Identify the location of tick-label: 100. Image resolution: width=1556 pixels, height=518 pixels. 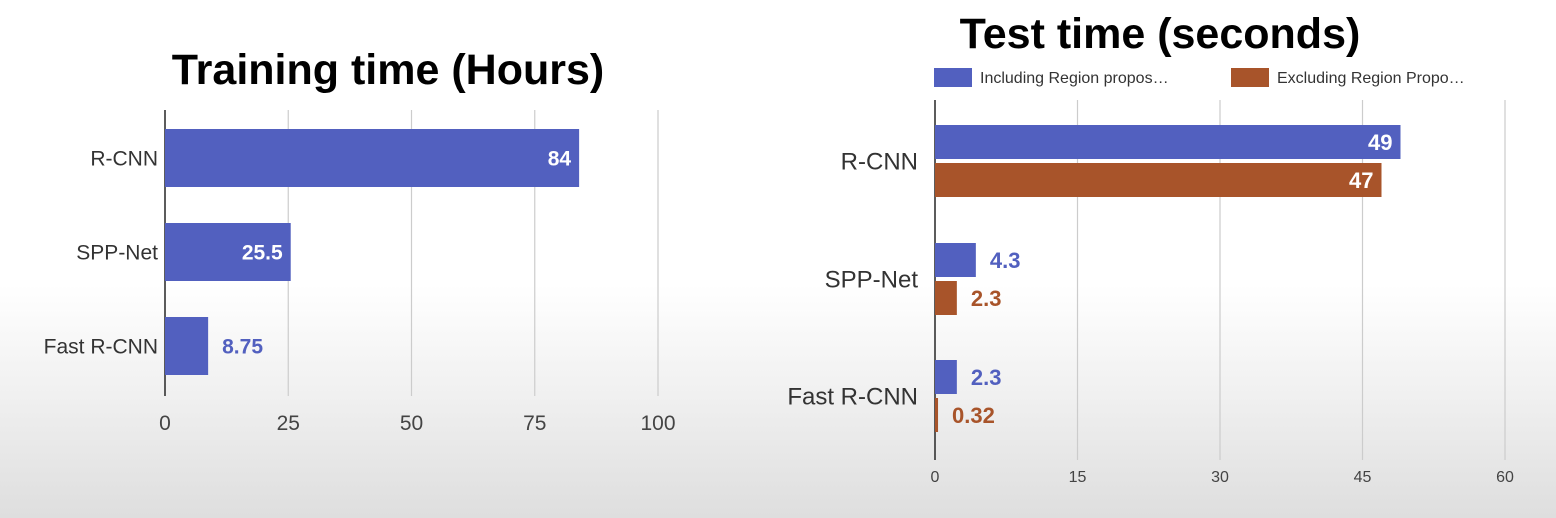
(657, 423).